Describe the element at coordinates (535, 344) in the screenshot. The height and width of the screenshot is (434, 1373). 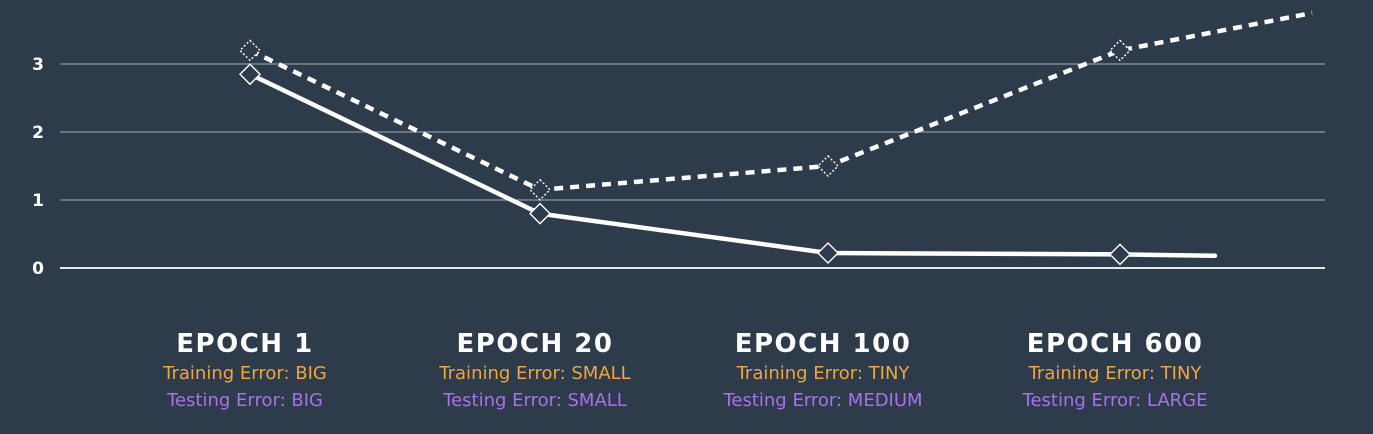
I see `epoch-title: EPOCH 20` at that location.